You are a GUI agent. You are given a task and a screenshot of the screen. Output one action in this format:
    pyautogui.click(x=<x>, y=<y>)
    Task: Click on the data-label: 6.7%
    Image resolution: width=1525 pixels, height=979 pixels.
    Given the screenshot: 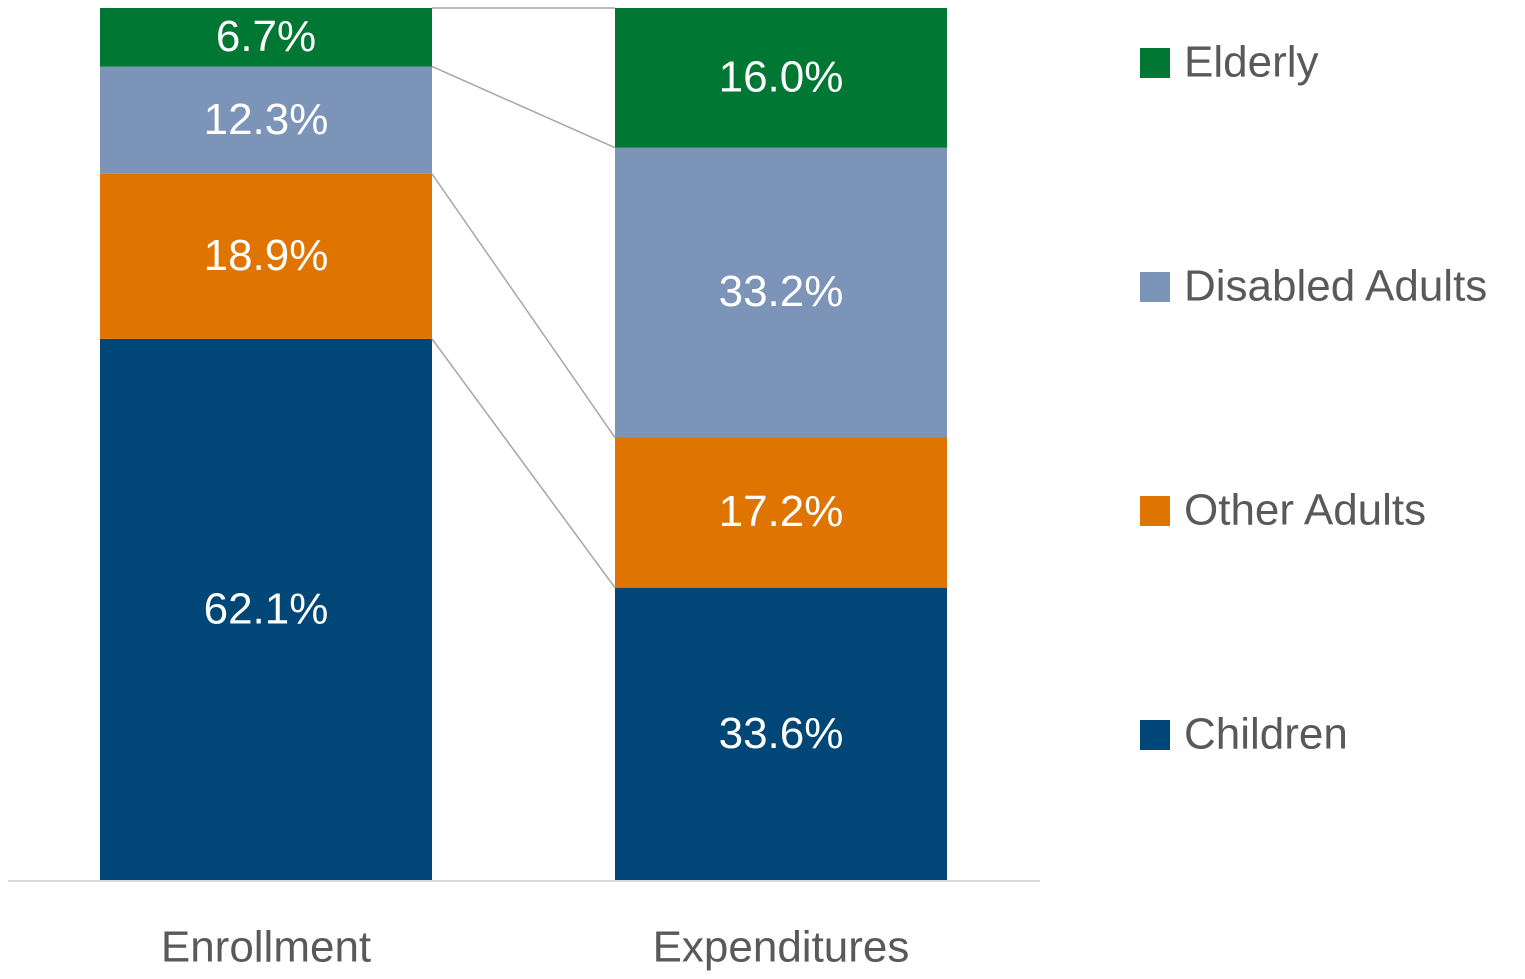 What is the action you would take?
    pyautogui.click(x=266, y=36)
    